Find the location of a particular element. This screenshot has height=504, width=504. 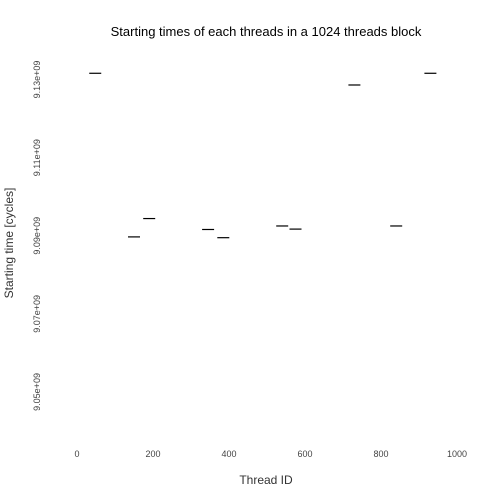

y-tick-label: 9.05e+09 is located at coordinates (37, 392).